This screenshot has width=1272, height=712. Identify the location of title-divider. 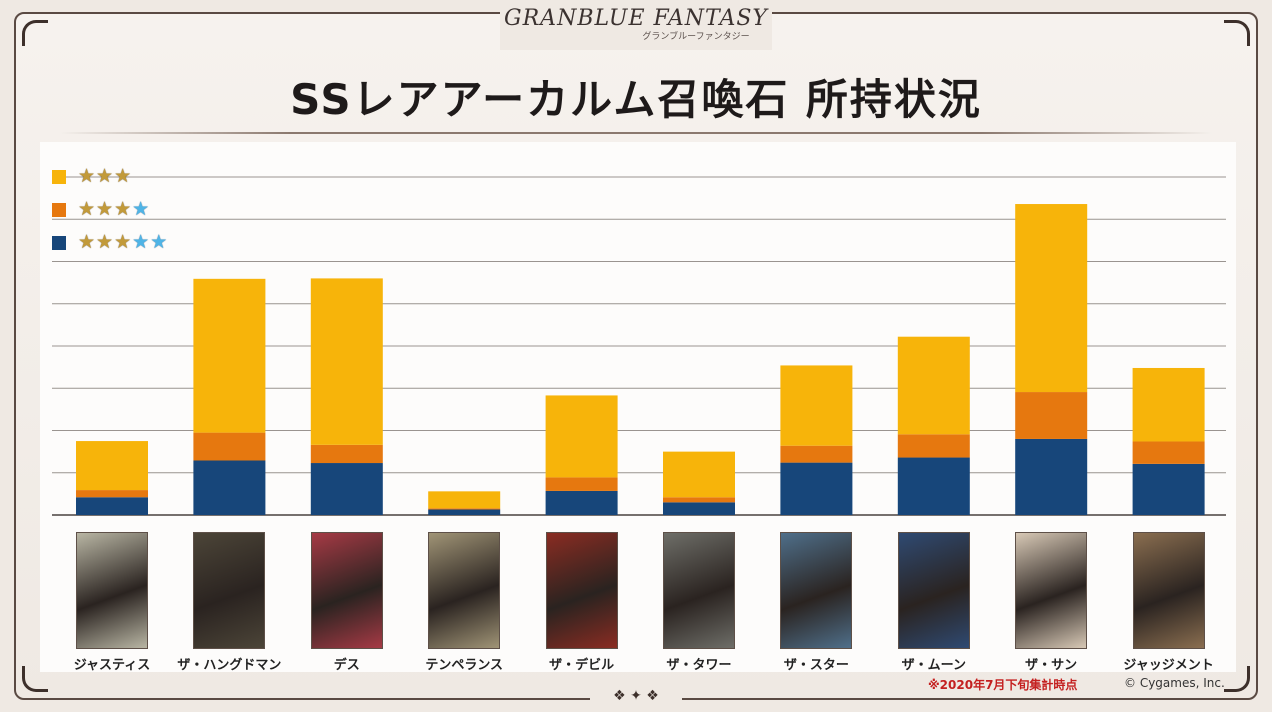
(636, 133).